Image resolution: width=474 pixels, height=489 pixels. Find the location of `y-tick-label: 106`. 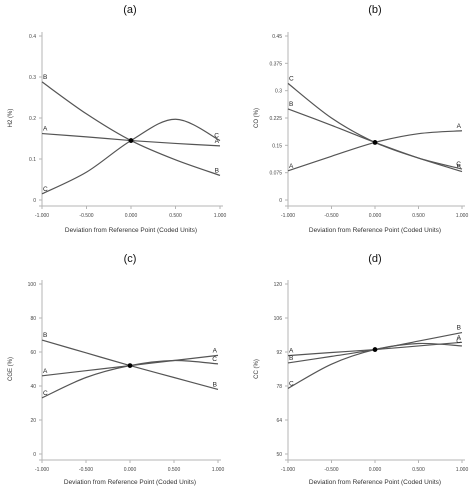

y-tick-label: 106 is located at coordinates (278, 319).